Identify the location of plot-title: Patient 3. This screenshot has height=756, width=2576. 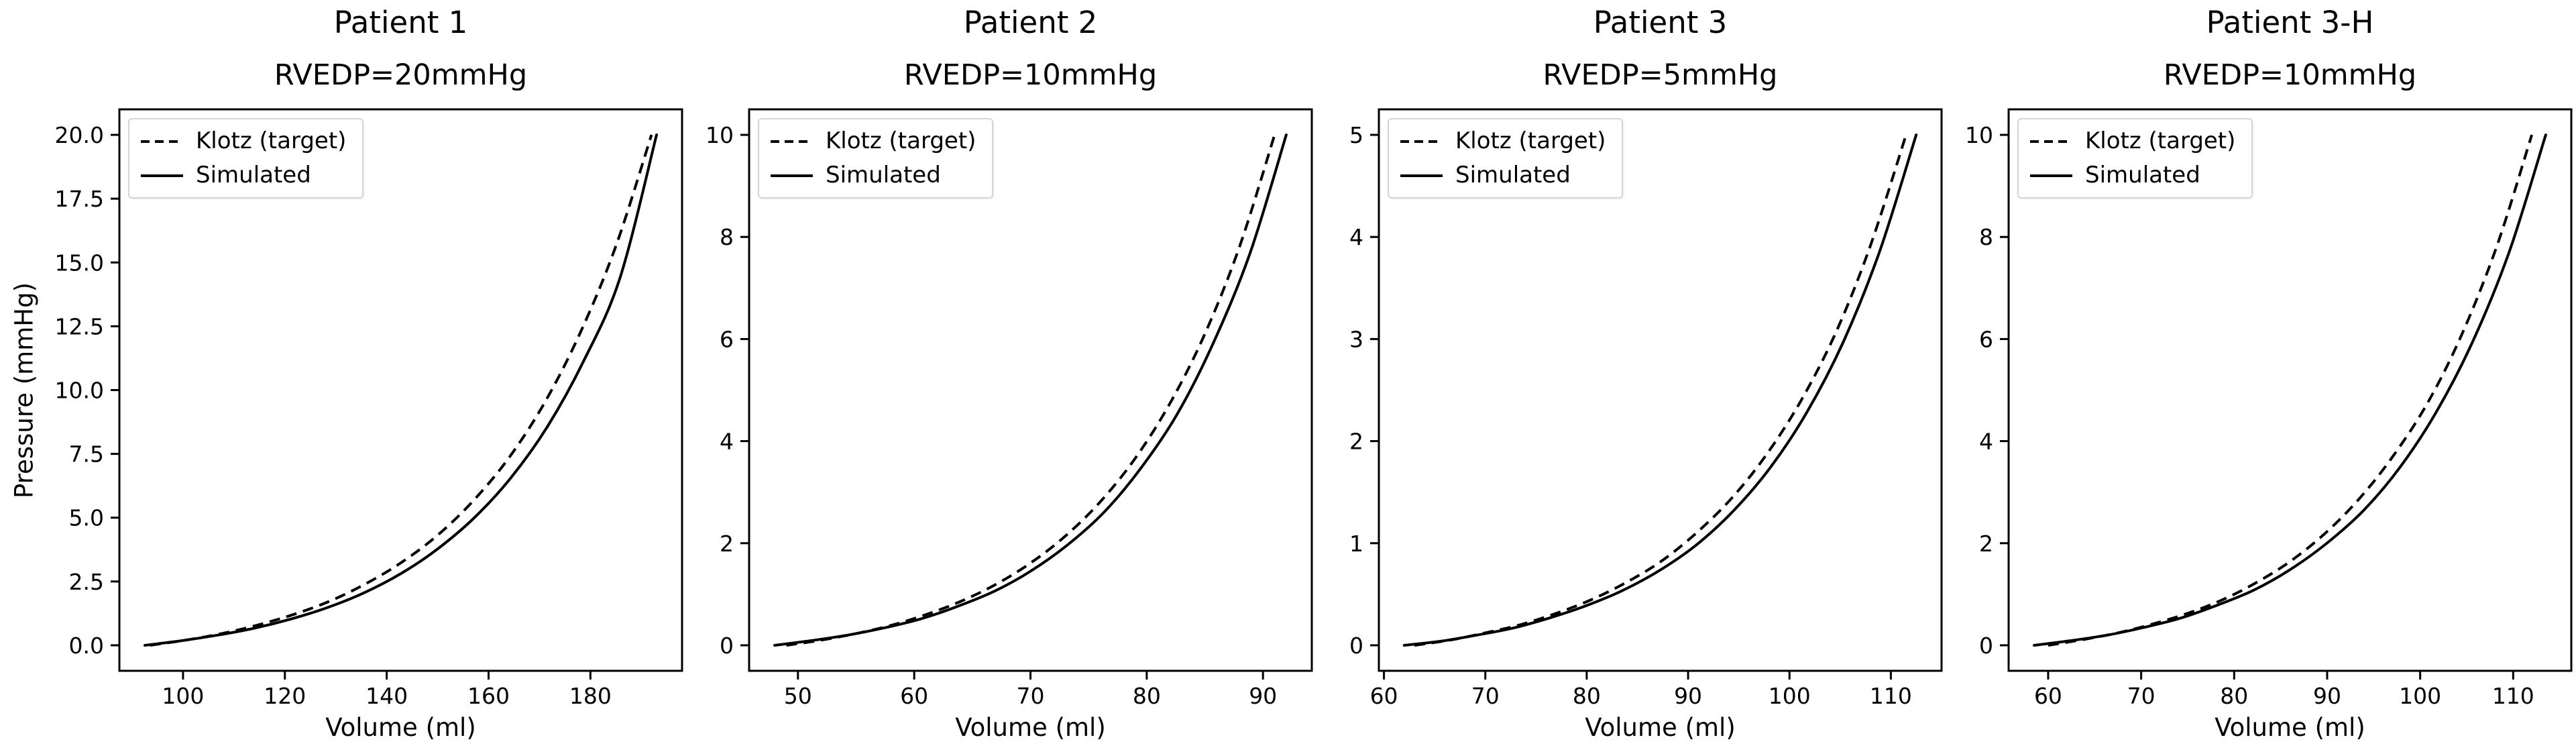
(1660, 22).